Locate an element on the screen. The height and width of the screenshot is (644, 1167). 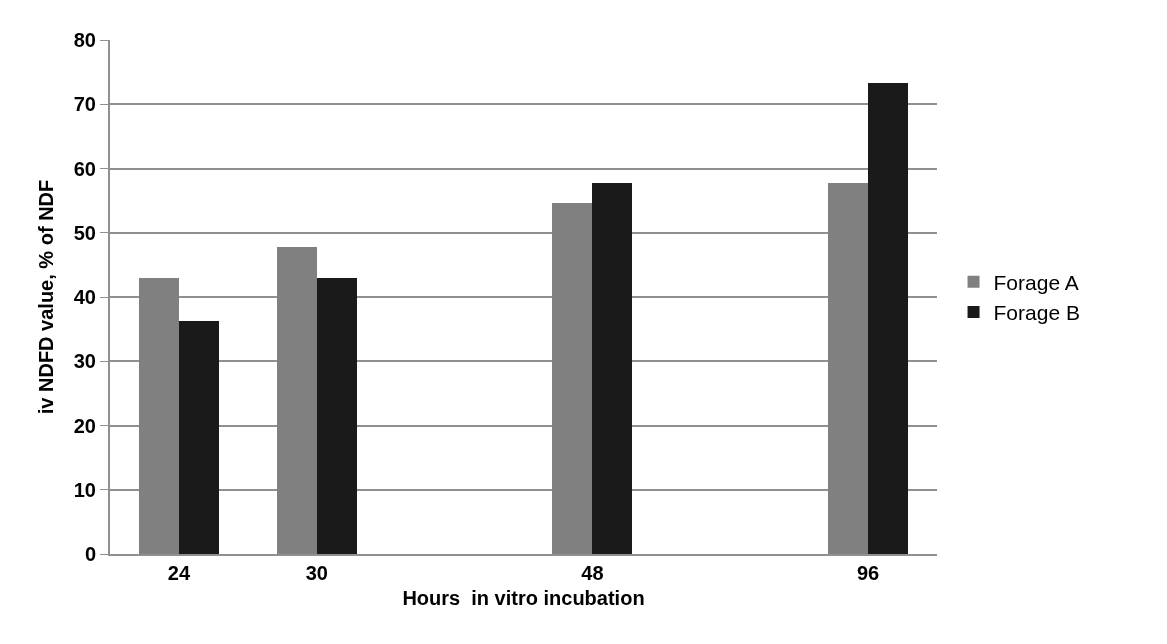
y-tick-label: 70 is located at coordinates (84, 104).